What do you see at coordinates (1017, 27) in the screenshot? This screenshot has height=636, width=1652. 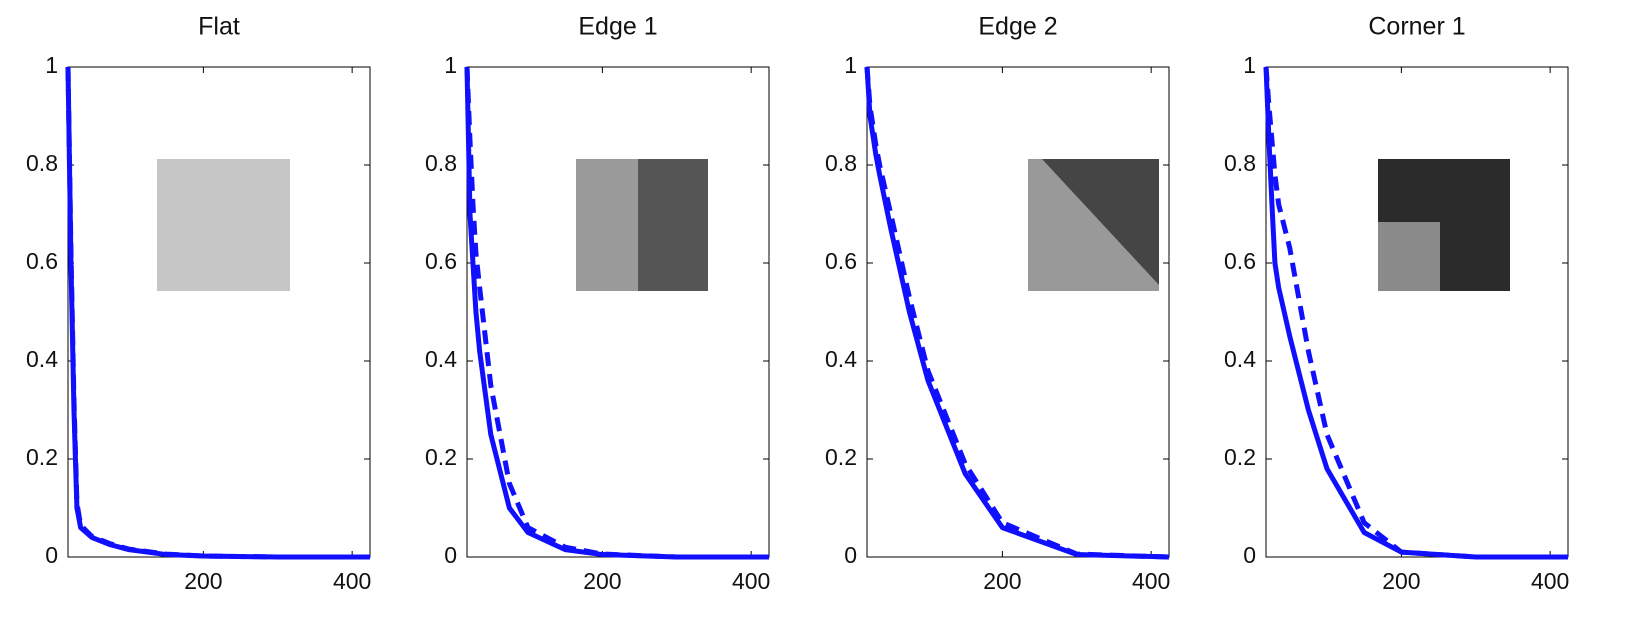 I see `panel-title: Edge 2` at bounding box center [1017, 27].